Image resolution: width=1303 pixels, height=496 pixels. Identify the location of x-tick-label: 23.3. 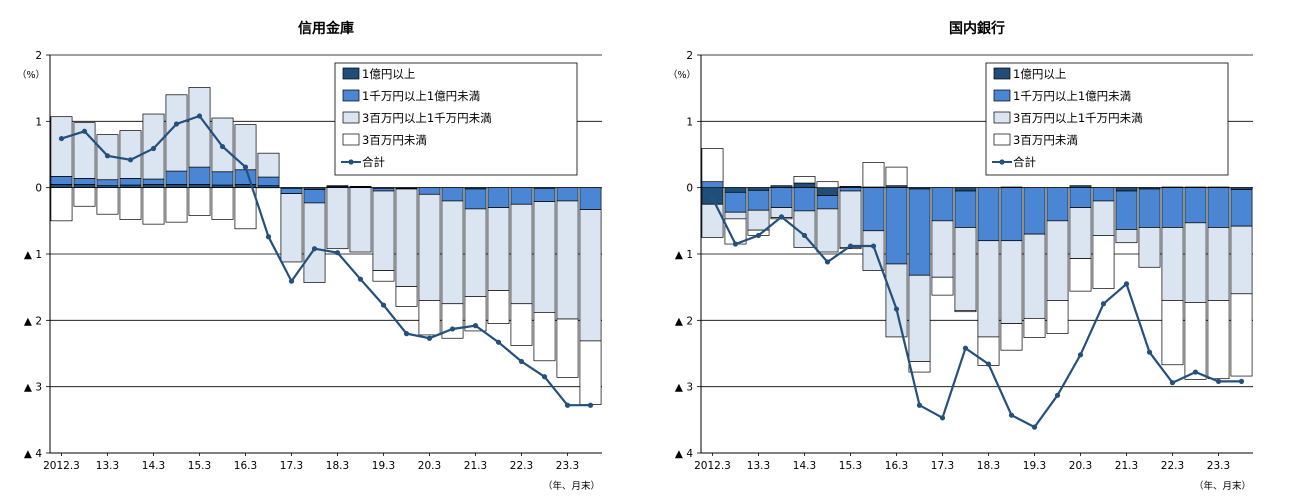
(1218, 466).